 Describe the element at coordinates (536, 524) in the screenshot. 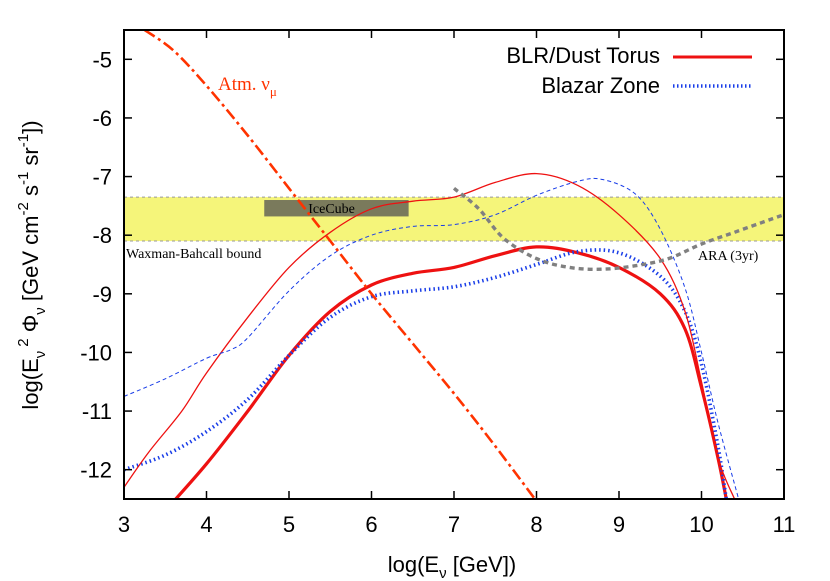

I see `x-tick-label: 8` at that location.